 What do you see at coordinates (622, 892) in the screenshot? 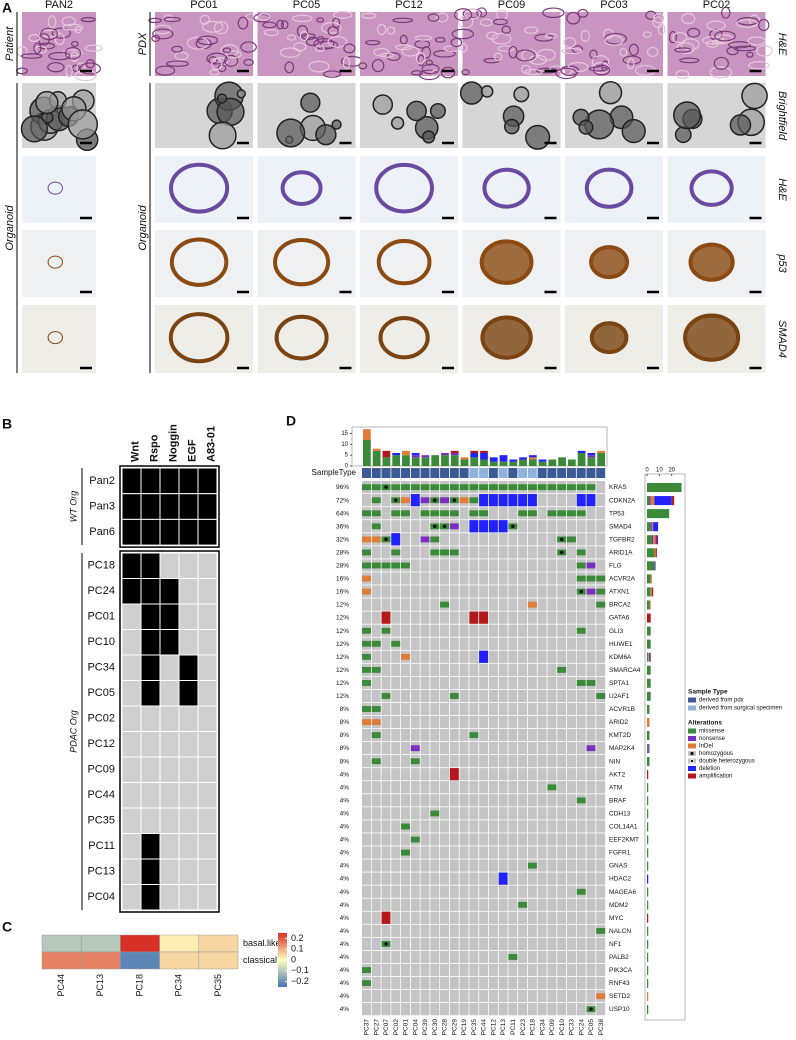
I see `gene-name: MAGEA6` at bounding box center [622, 892].